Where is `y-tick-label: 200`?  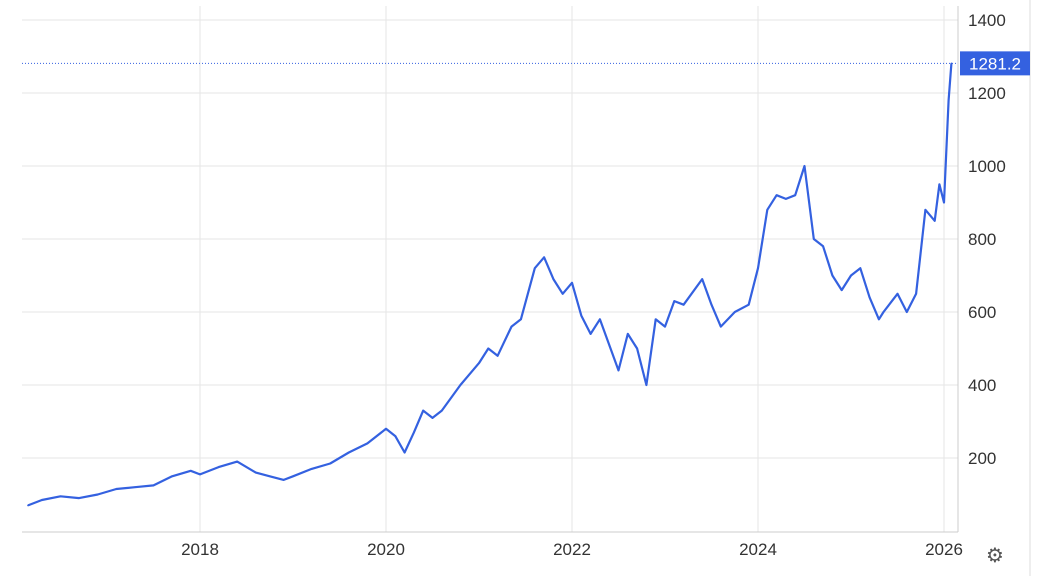
y-tick-label: 200 is located at coordinates (982, 458).